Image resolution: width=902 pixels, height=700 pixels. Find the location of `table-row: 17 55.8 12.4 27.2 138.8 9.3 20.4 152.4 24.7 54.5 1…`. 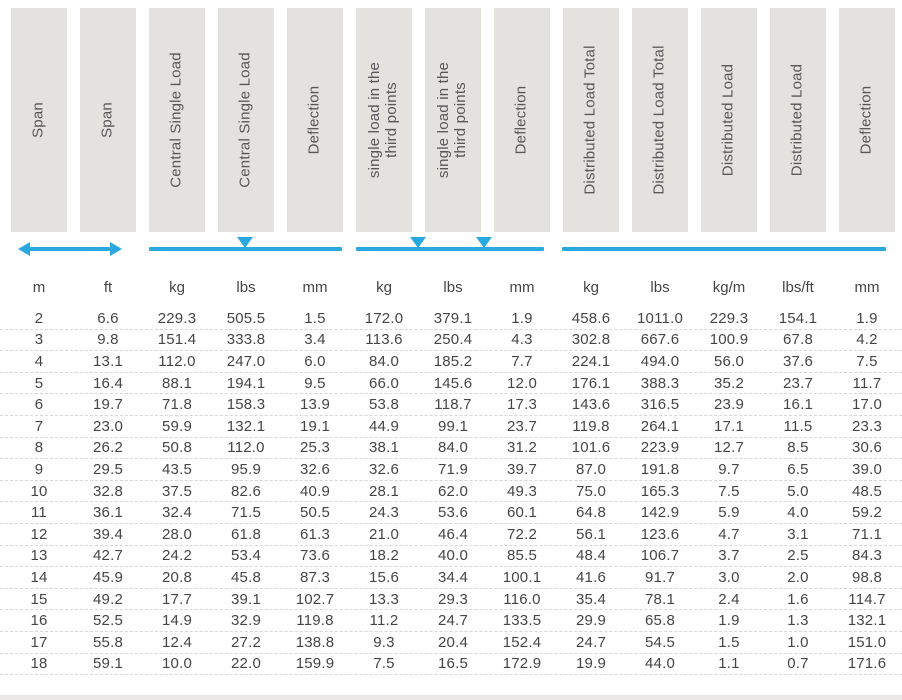

table-row: 17 55.8 12.4 27.2 138.8 9.3 20.4 152.4 24.7 54.5 1… is located at coordinates (451, 643).